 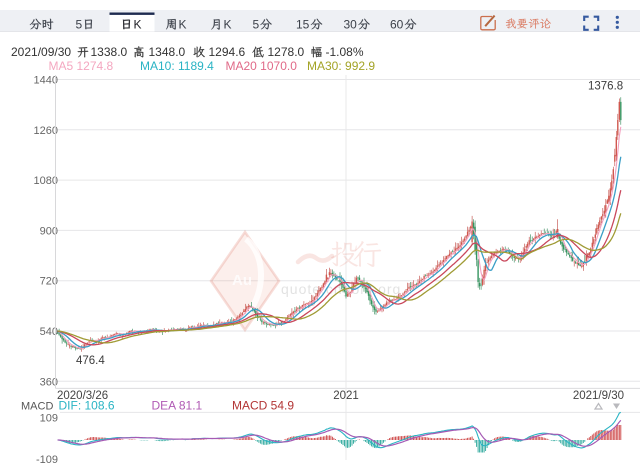 I want to click on svg-text: -109, so click(x=47, y=458).